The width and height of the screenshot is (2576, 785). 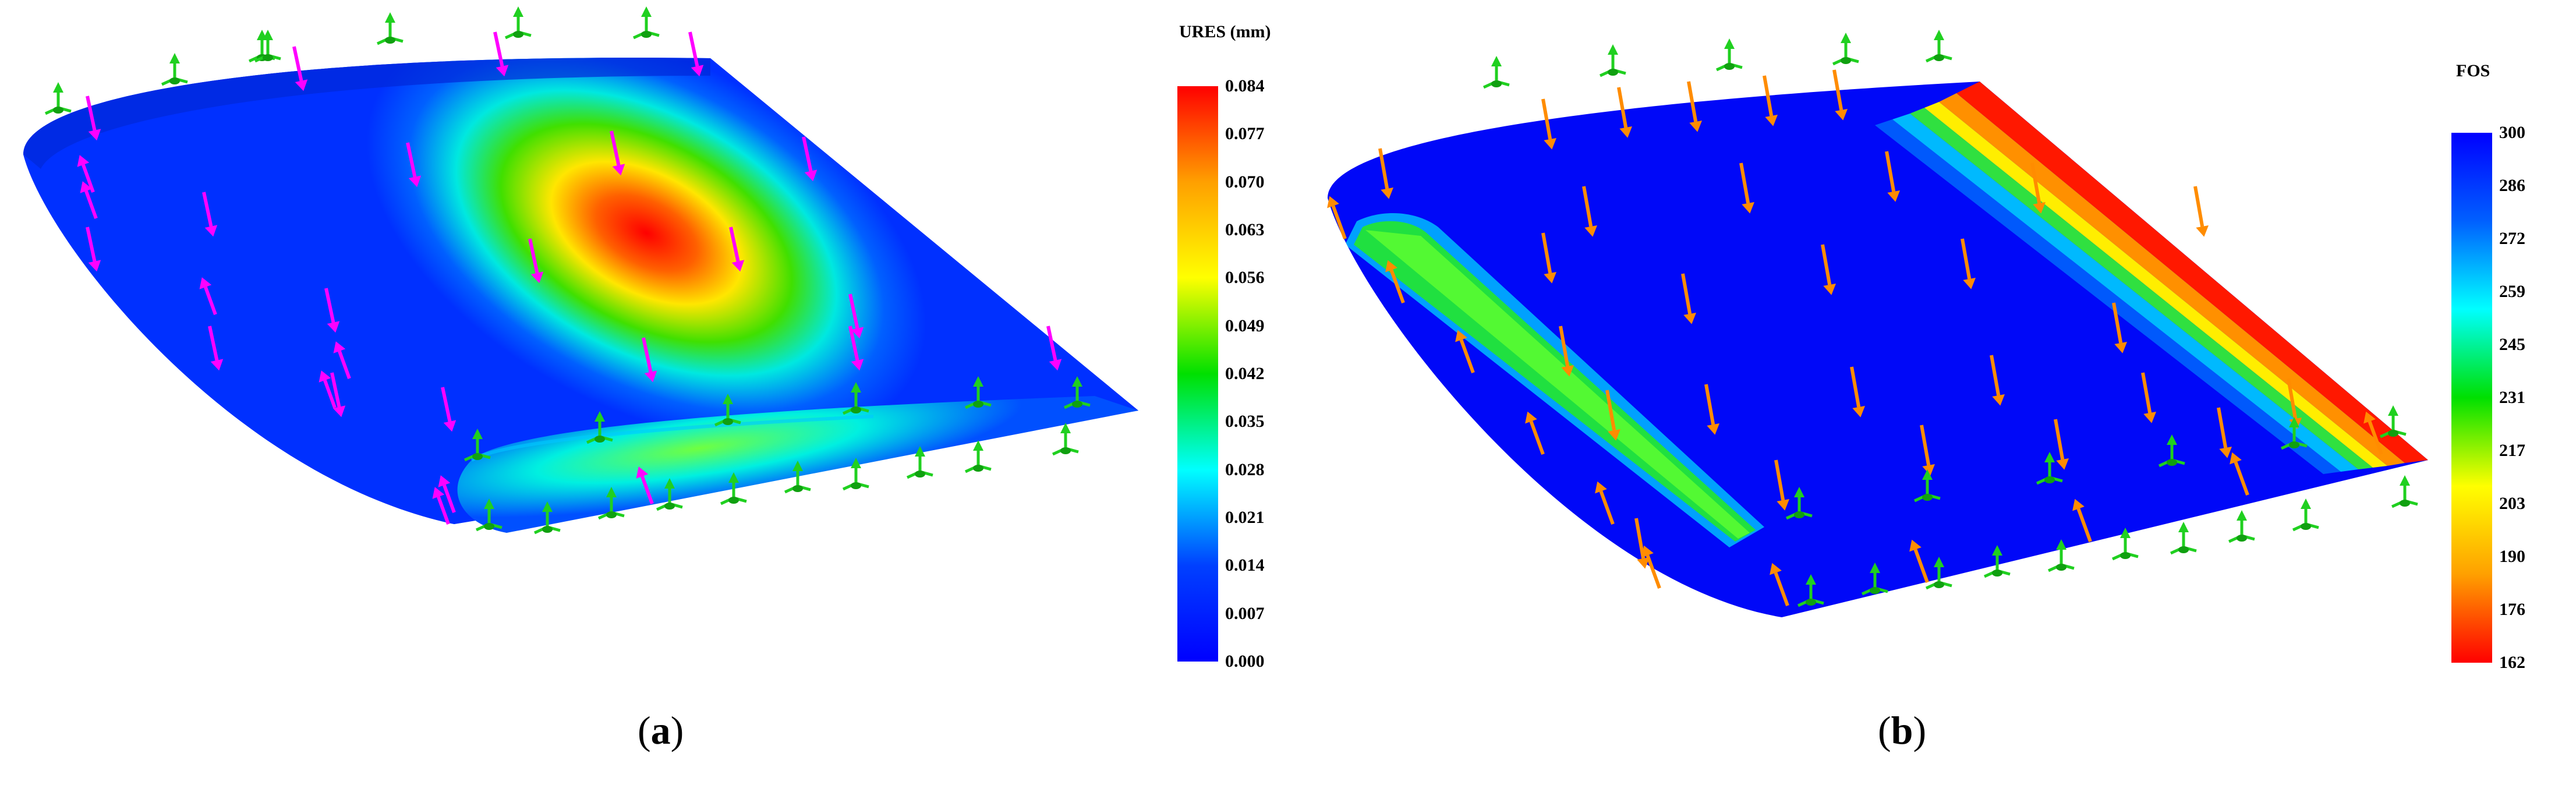 I want to click on legend-tick-label: 0.049, so click(x=1245, y=326).